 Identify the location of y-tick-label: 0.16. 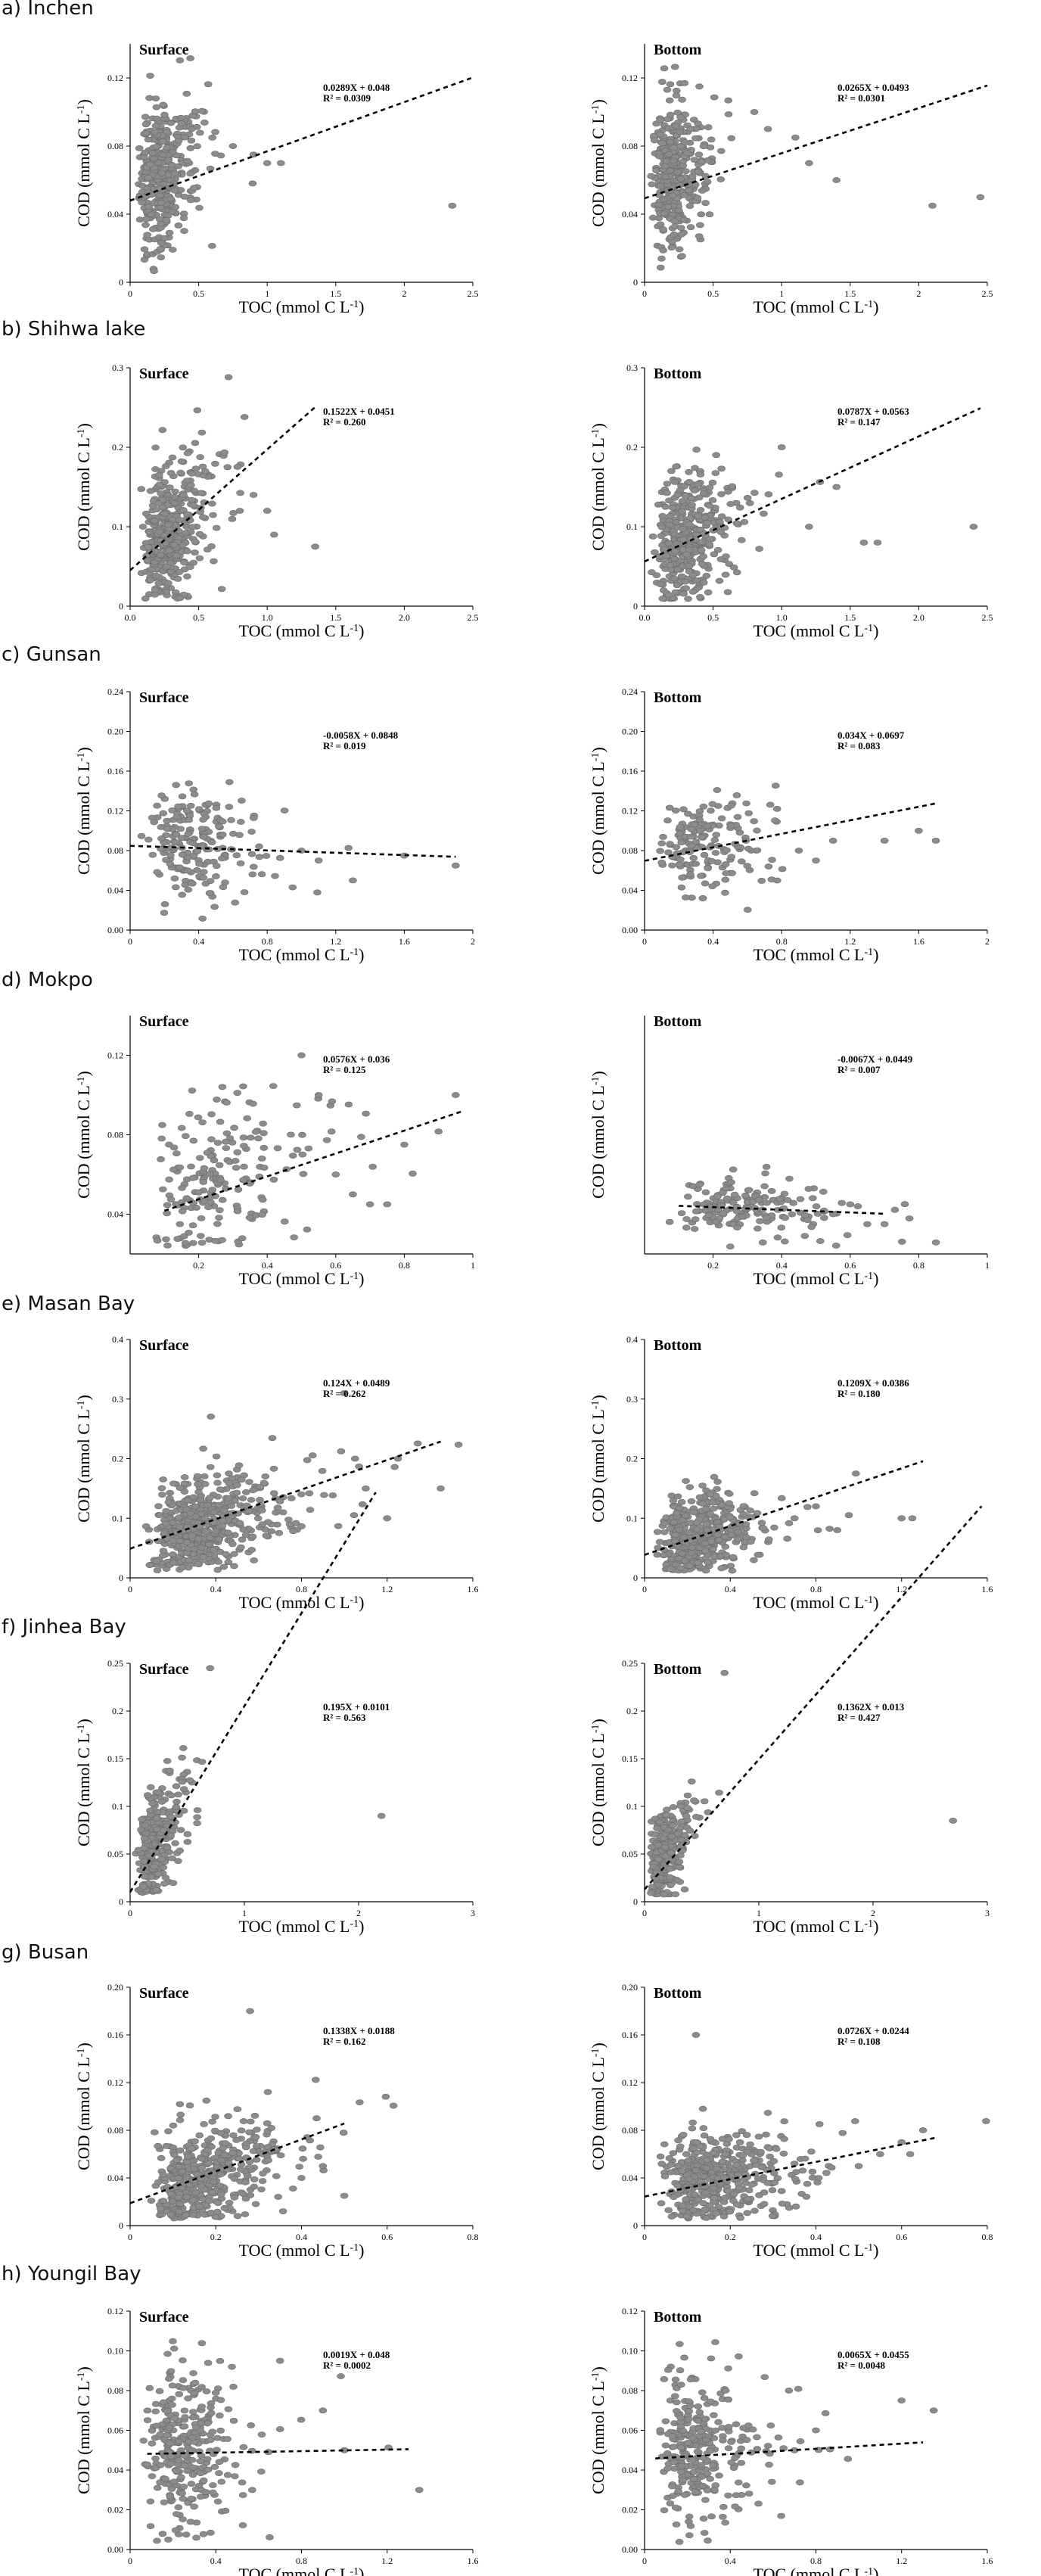
(115, 771).